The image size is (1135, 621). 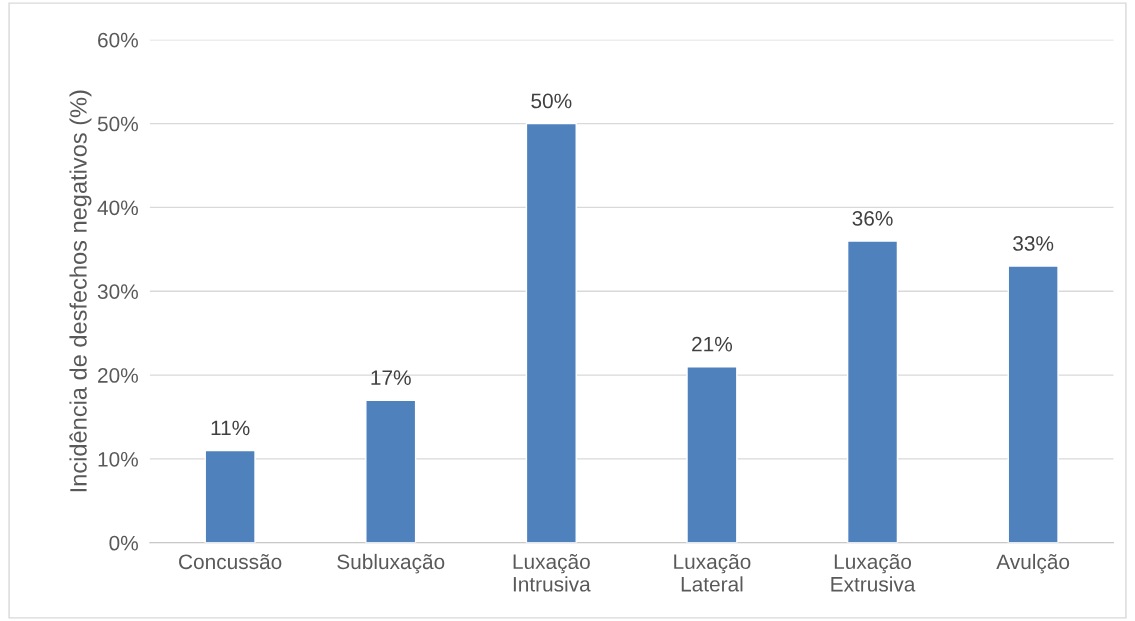 What do you see at coordinates (80, 291) in the screenshot?
I see `y-axis-title: Incidência de desfechos negativos (%)` at bounding box center [80, 291].